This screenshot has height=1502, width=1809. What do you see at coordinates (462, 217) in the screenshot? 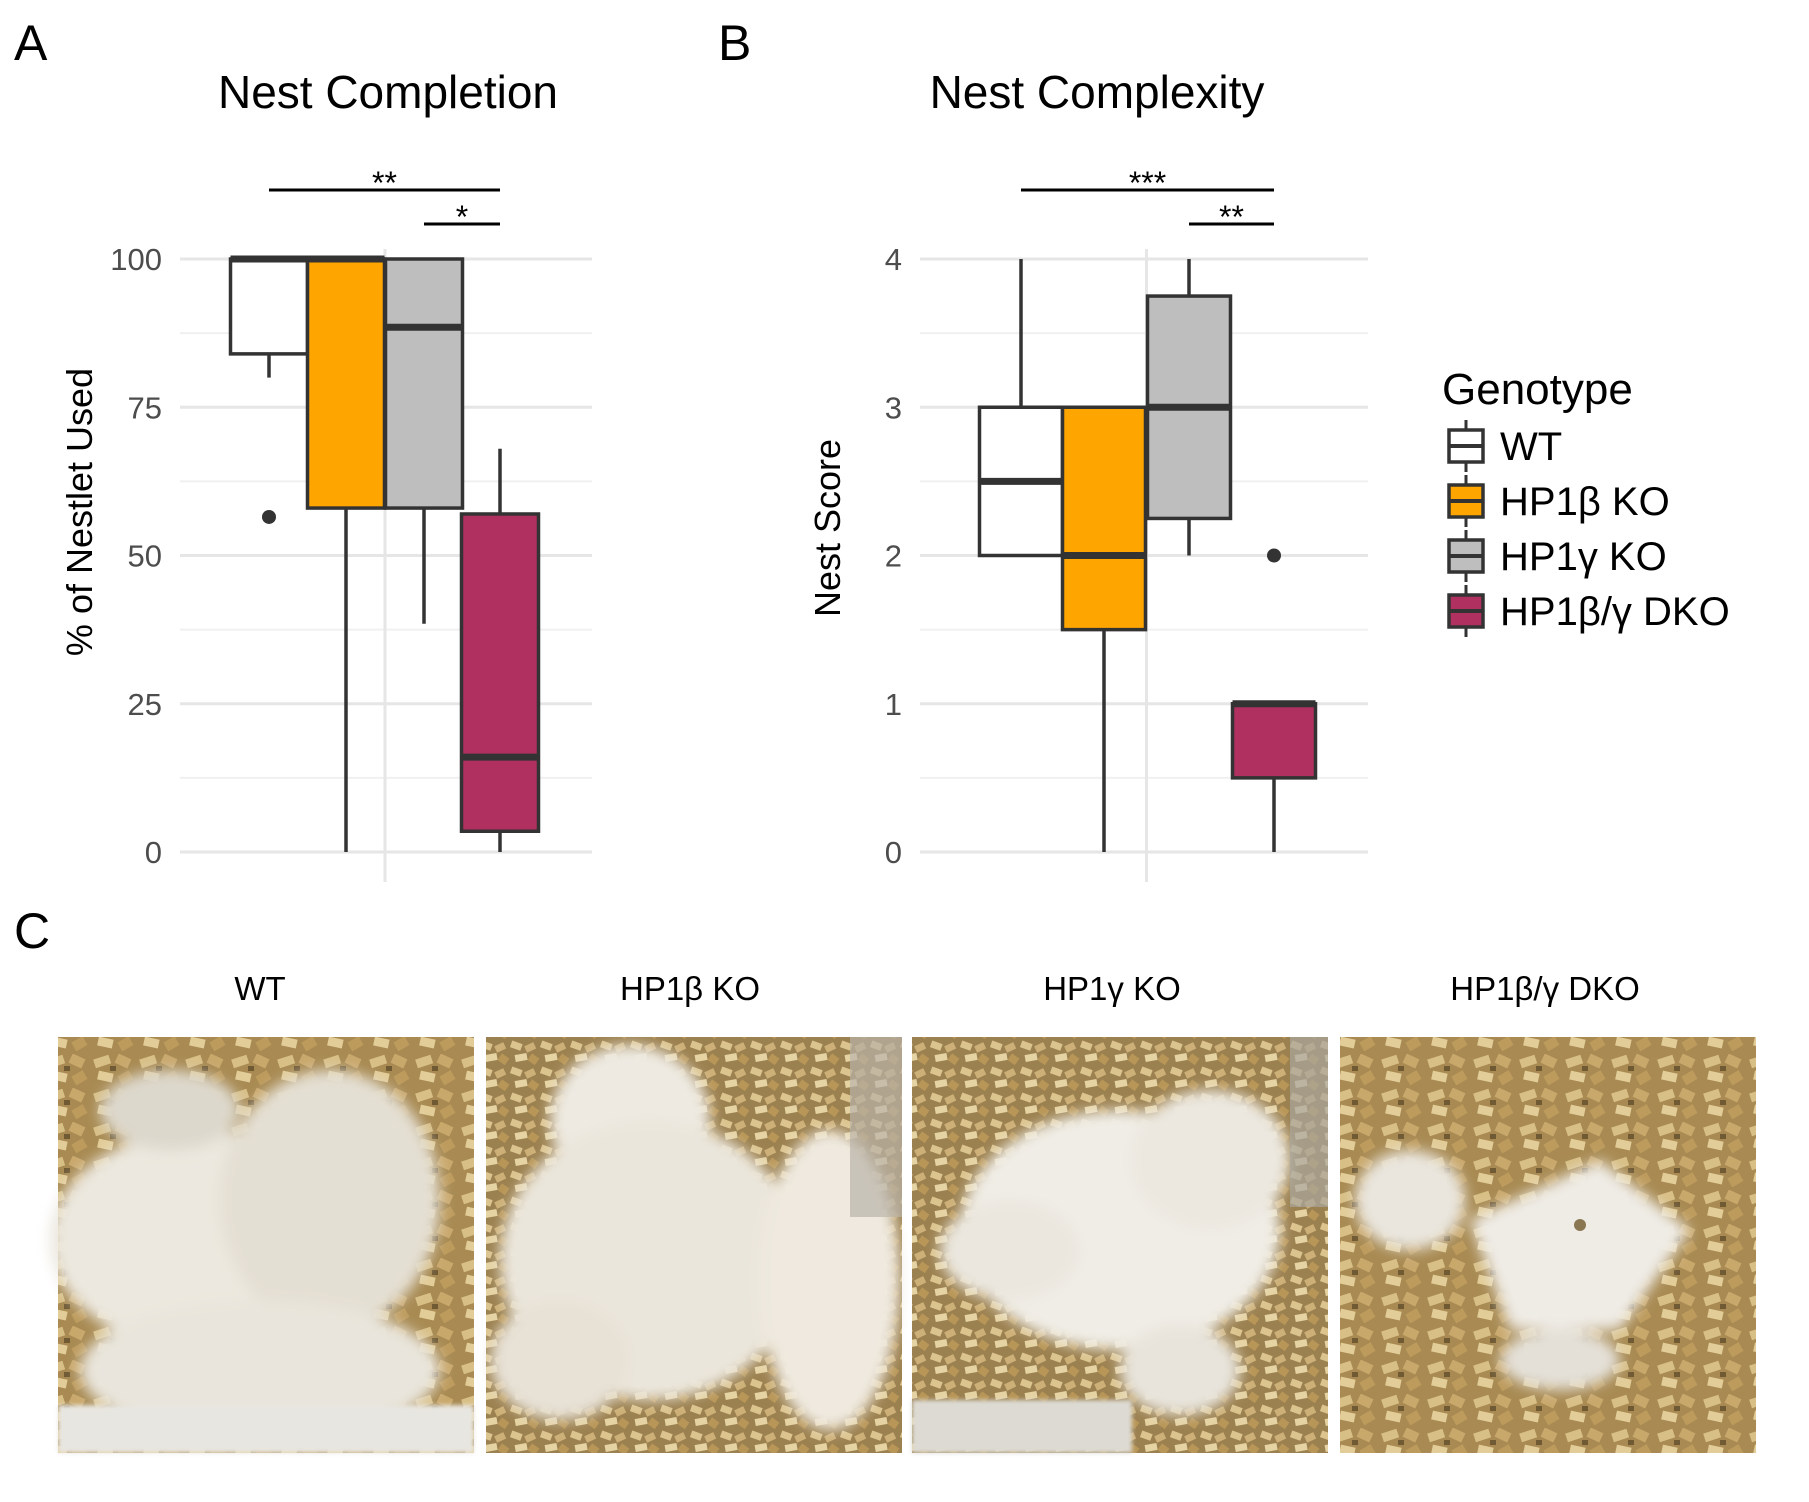
I see `significance-label: *` at bounding box center [462, 217].